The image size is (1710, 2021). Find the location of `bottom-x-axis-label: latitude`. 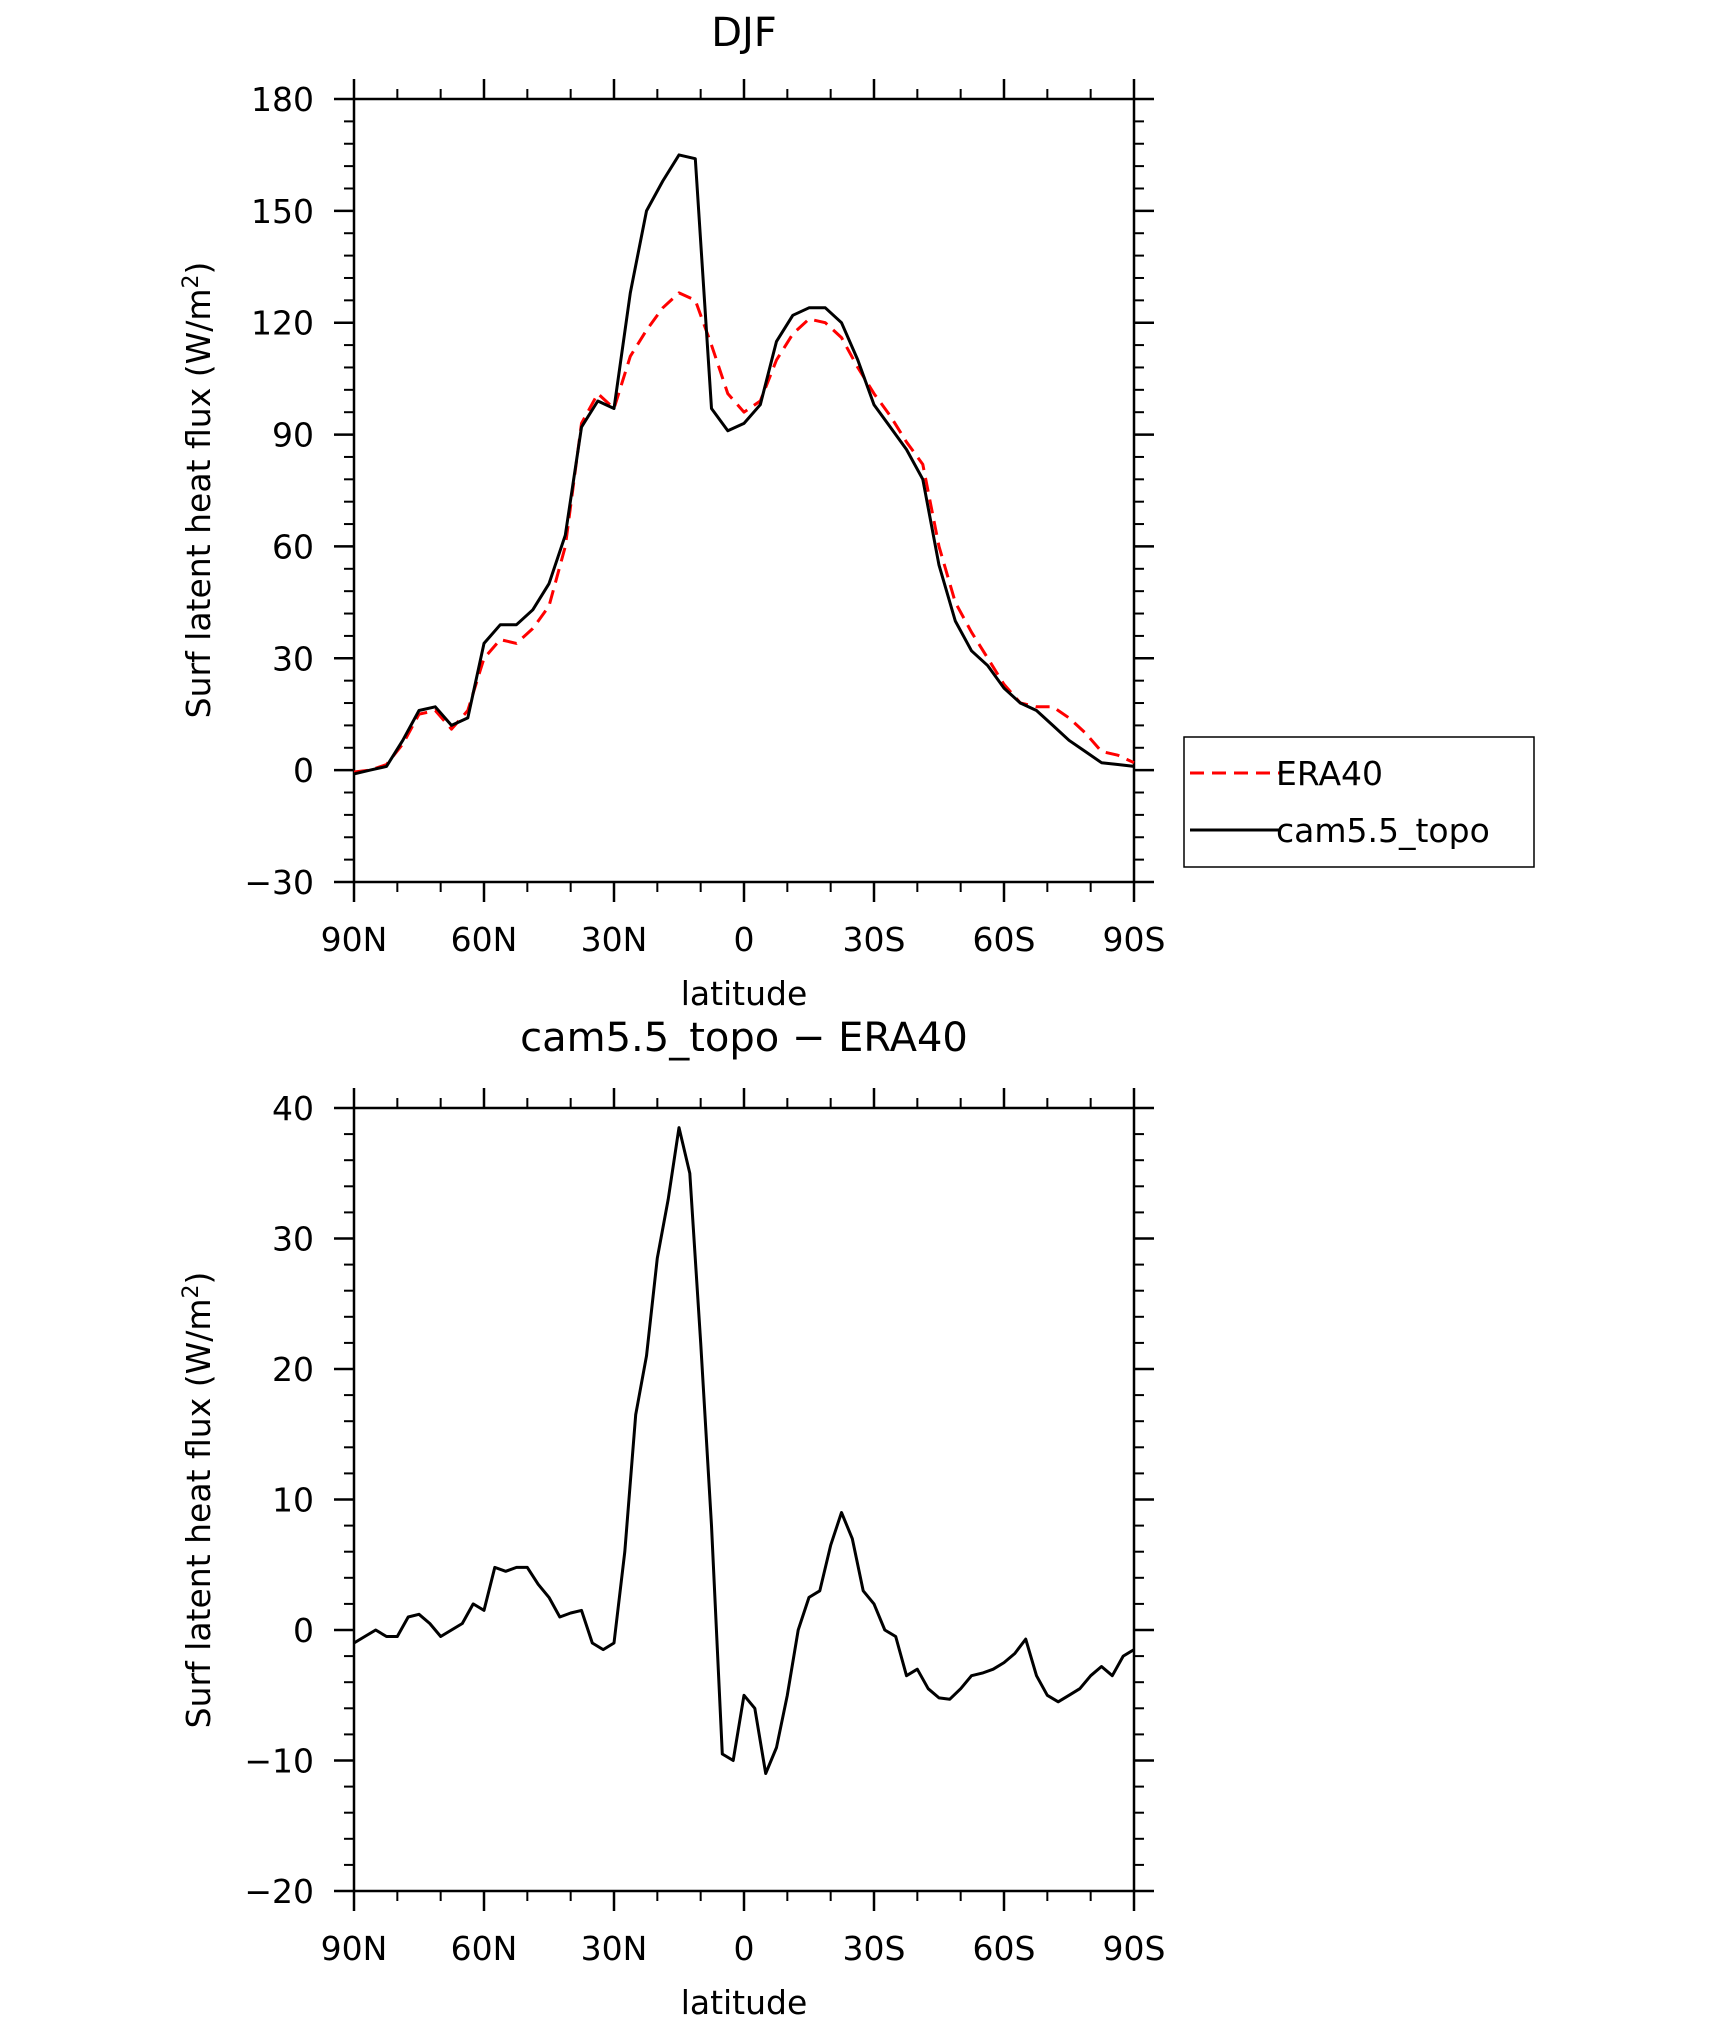

bottom-x-axis-label: latitude is located at coordinates (744, 2002).